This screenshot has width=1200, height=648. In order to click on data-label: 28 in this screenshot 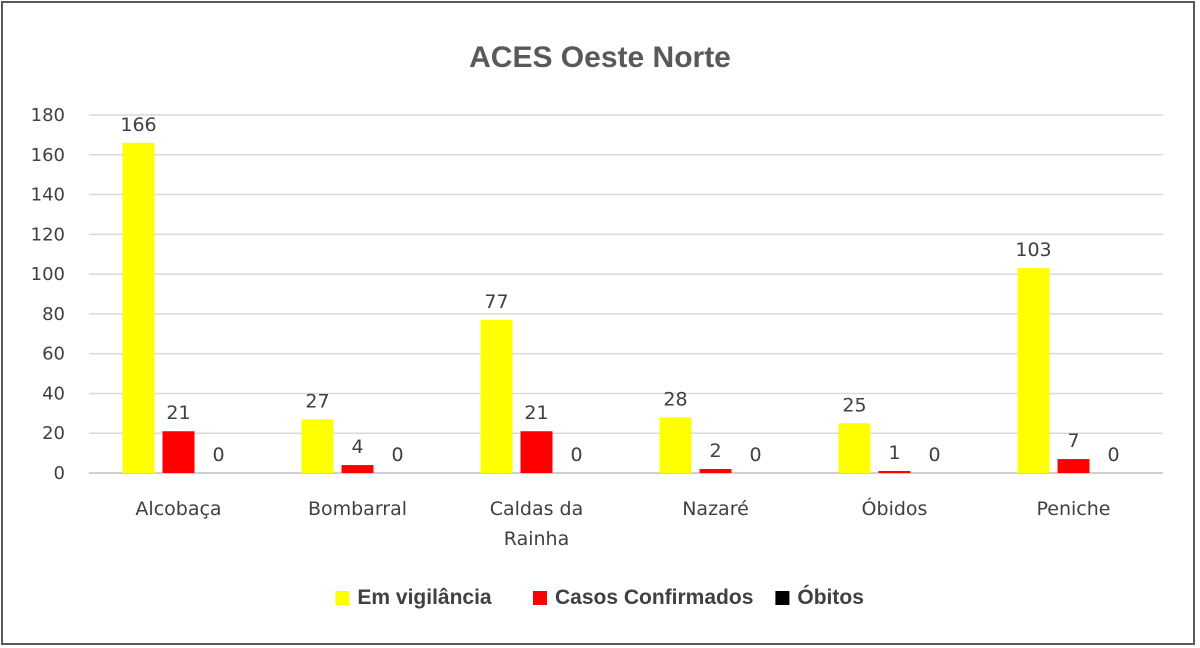, I will do `click(675, 399)`.